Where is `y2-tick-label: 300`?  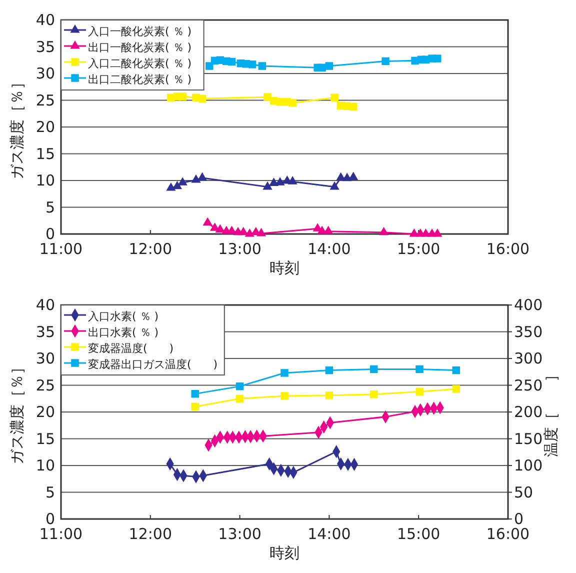
y2-tick-label: 300 is located at coordinates (528, 359).